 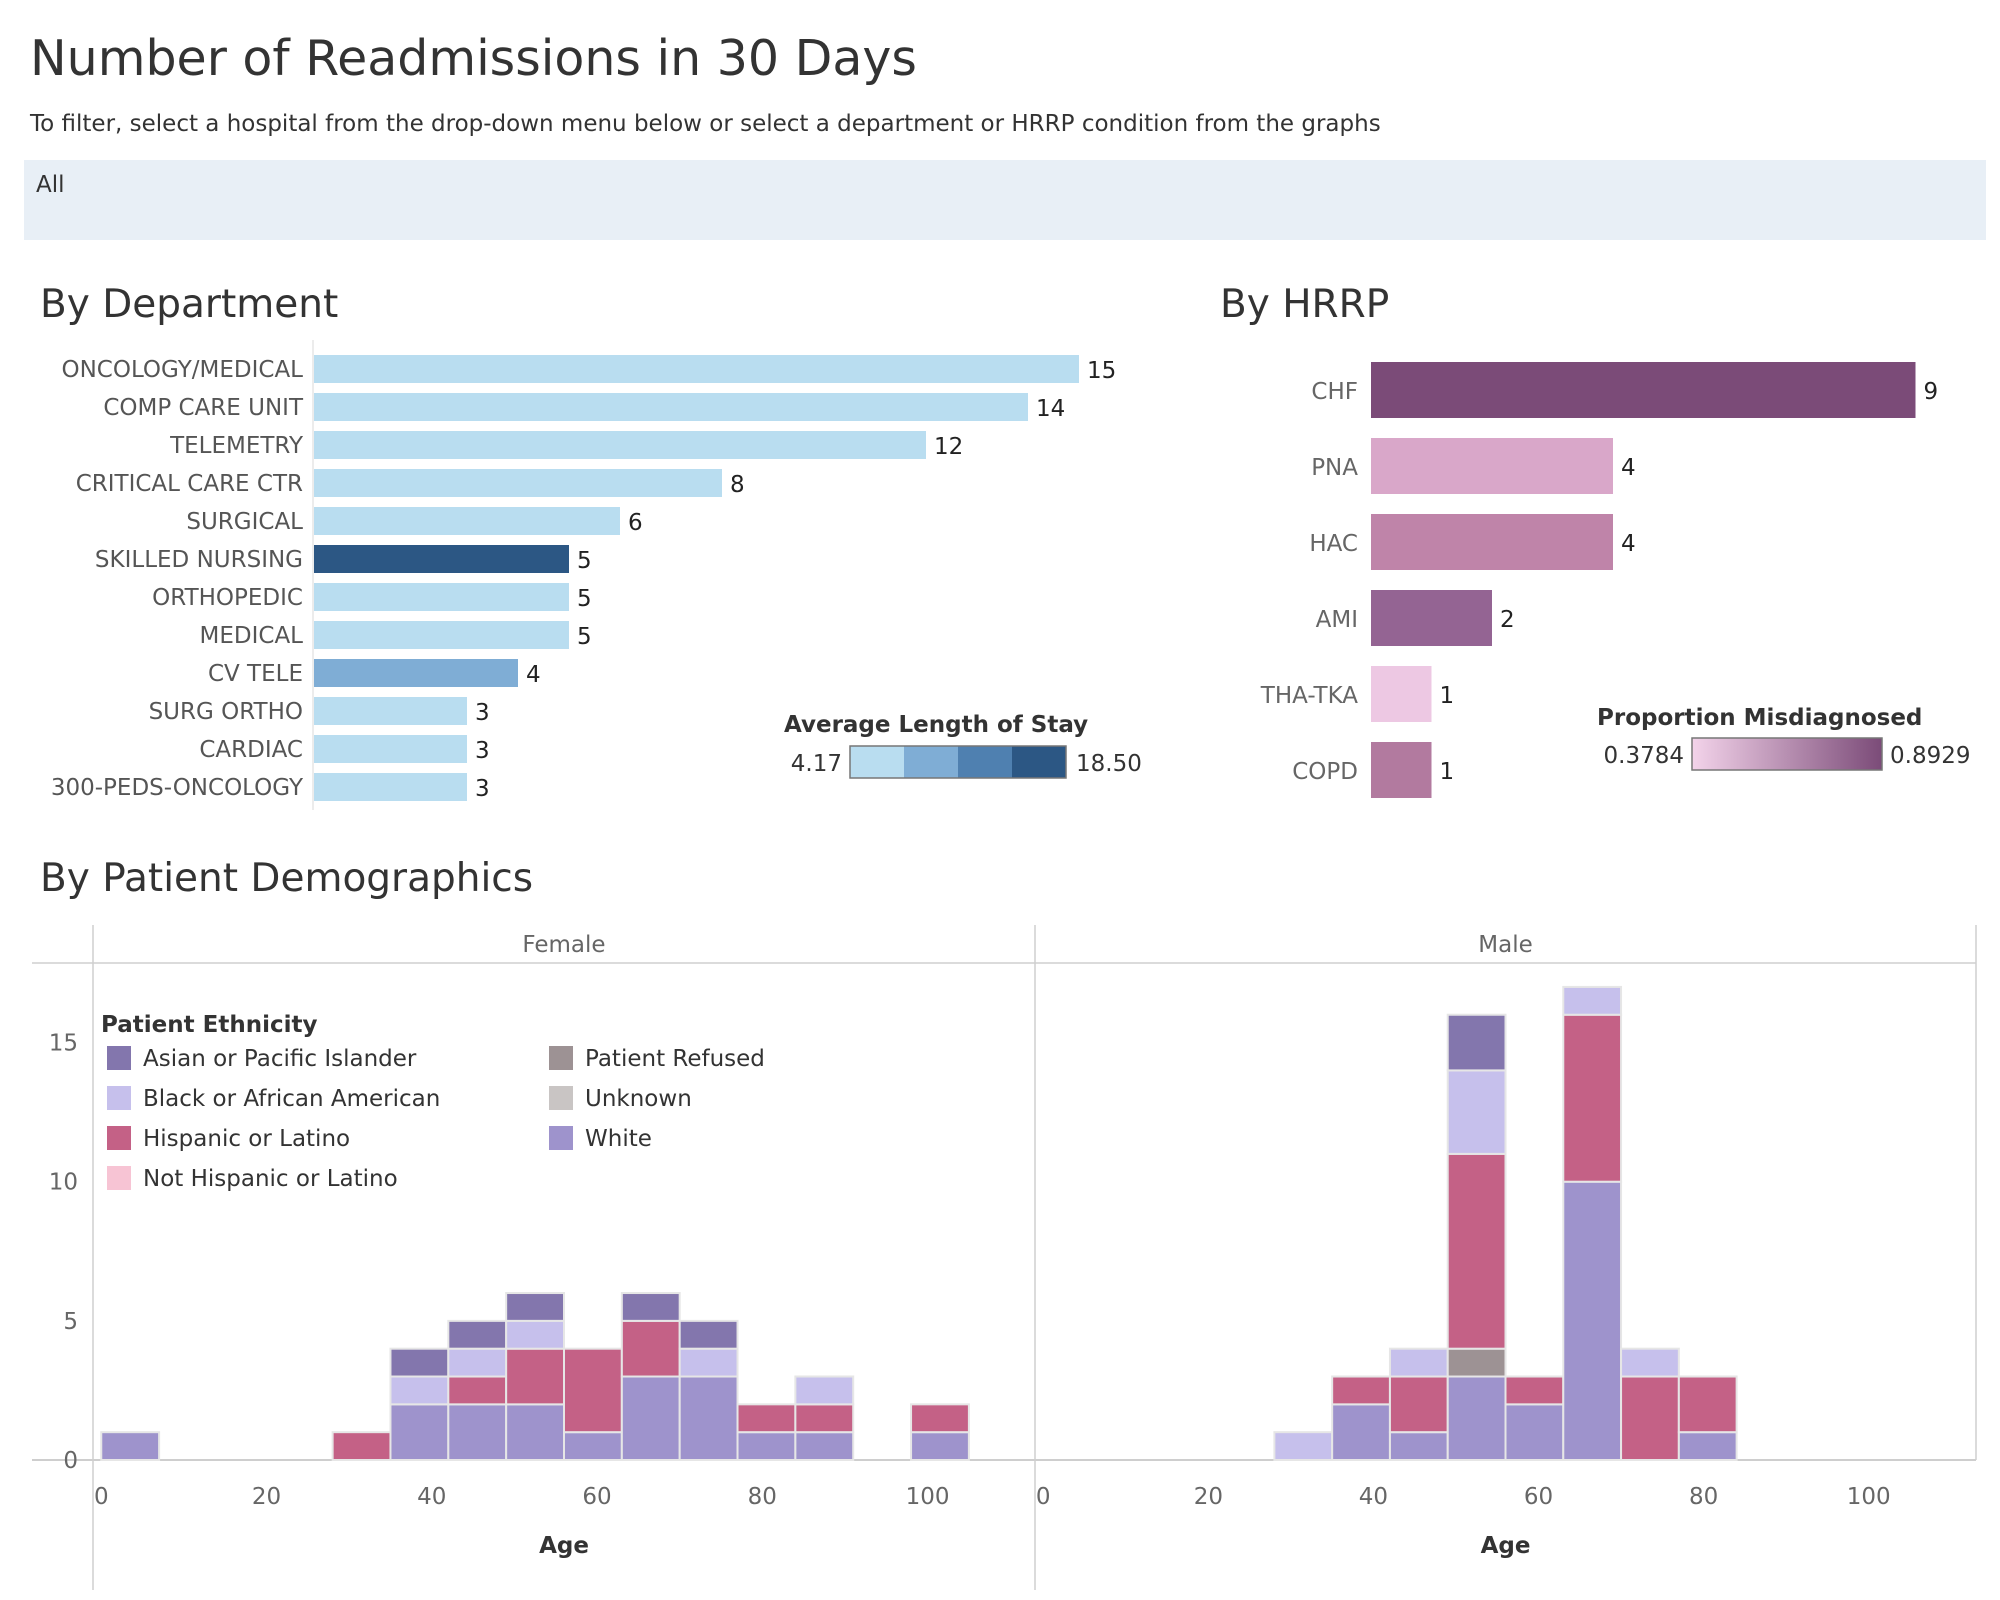 I want to click on hrrp-bar-hac, so click(x=1492, y=542).